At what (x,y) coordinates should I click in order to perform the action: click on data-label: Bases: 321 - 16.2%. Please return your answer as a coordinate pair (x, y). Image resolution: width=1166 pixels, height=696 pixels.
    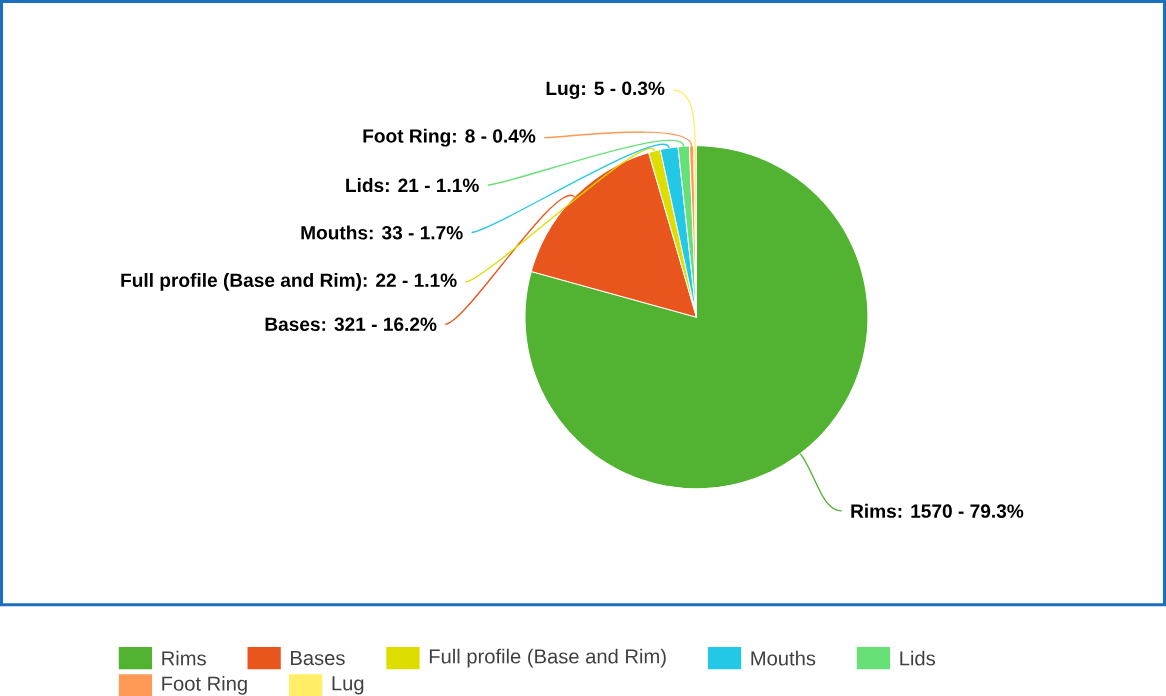
    Looking at the image, I should click on (351, 324).